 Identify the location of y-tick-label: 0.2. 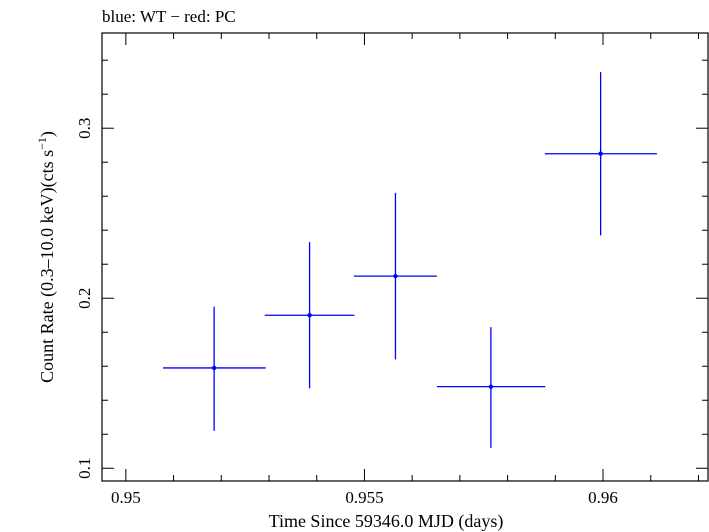
(84, 298).